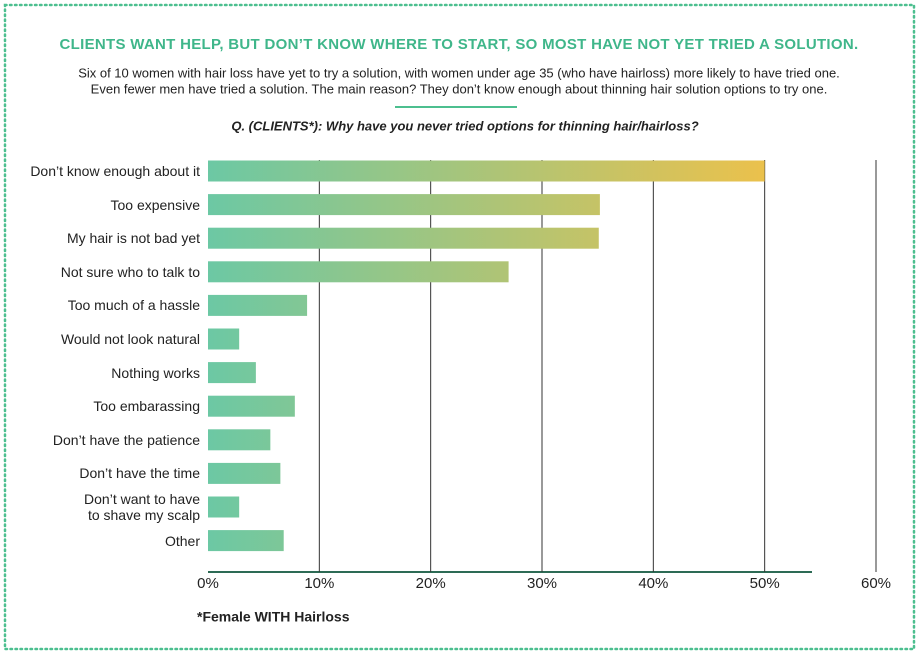 The width and height of the screenshot is (919, 654). Describe the element at coordinates (208, 583) in the screenshot. I see `x-tick-label: 0%` at that location.